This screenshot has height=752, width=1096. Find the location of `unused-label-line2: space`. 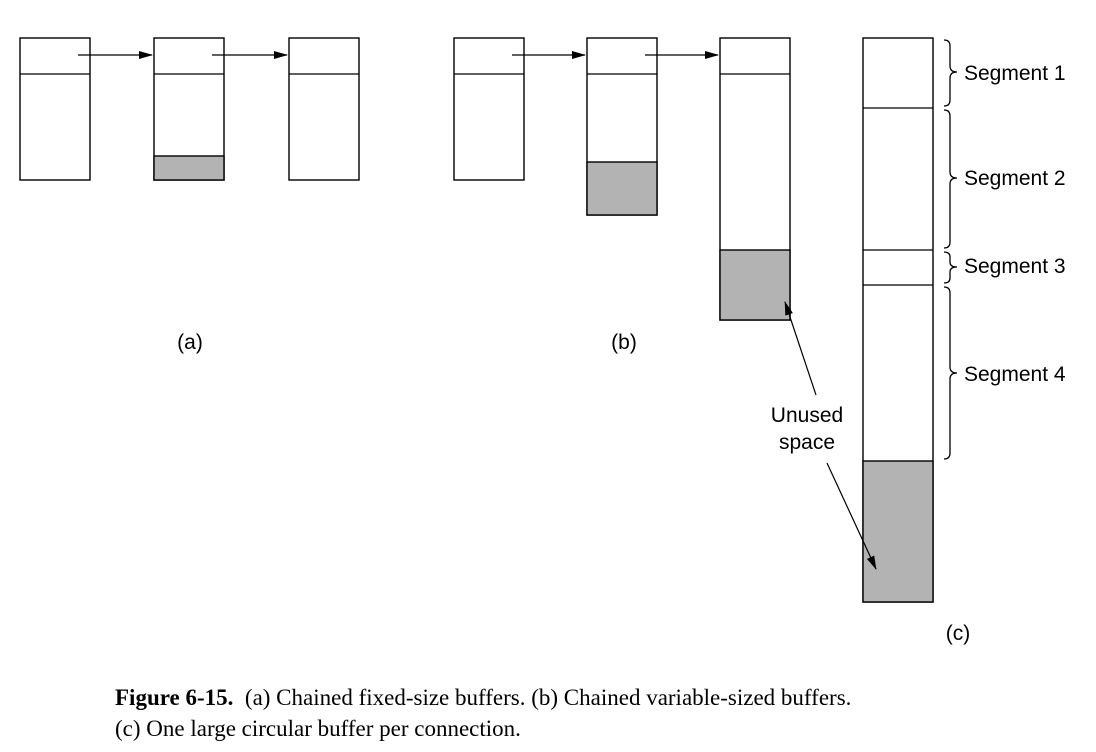

unused-label-line2: space is located at coordinates (807, 442).